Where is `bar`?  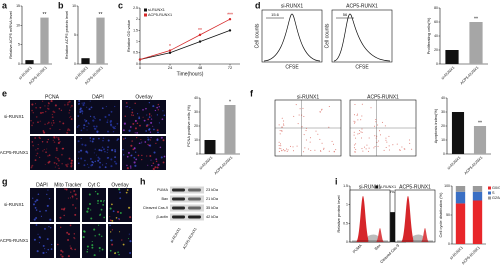 bar is located at coordinates (452, 57).